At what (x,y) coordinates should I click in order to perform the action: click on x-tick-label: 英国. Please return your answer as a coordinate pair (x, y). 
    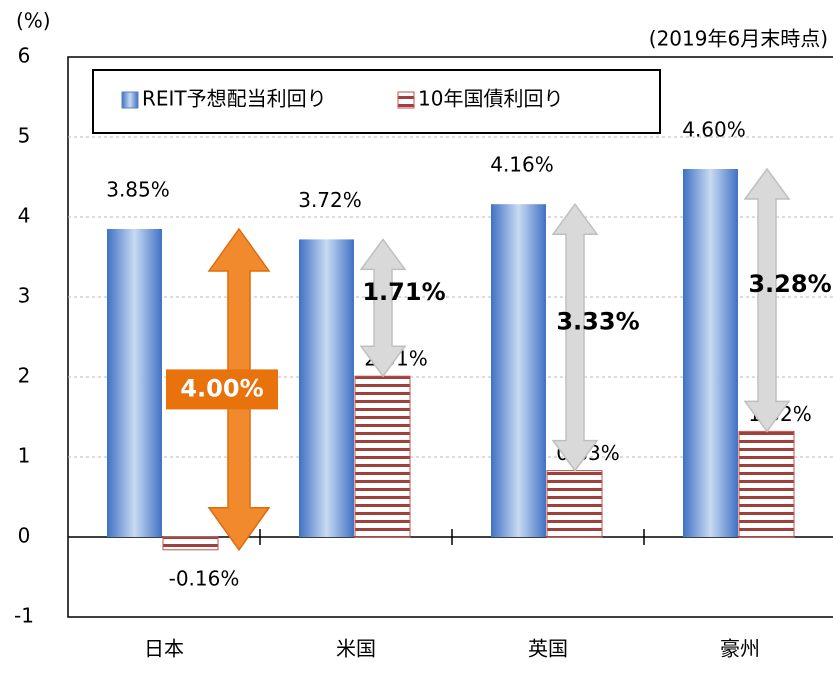
    Looking at the image, I should click on (548, 649).